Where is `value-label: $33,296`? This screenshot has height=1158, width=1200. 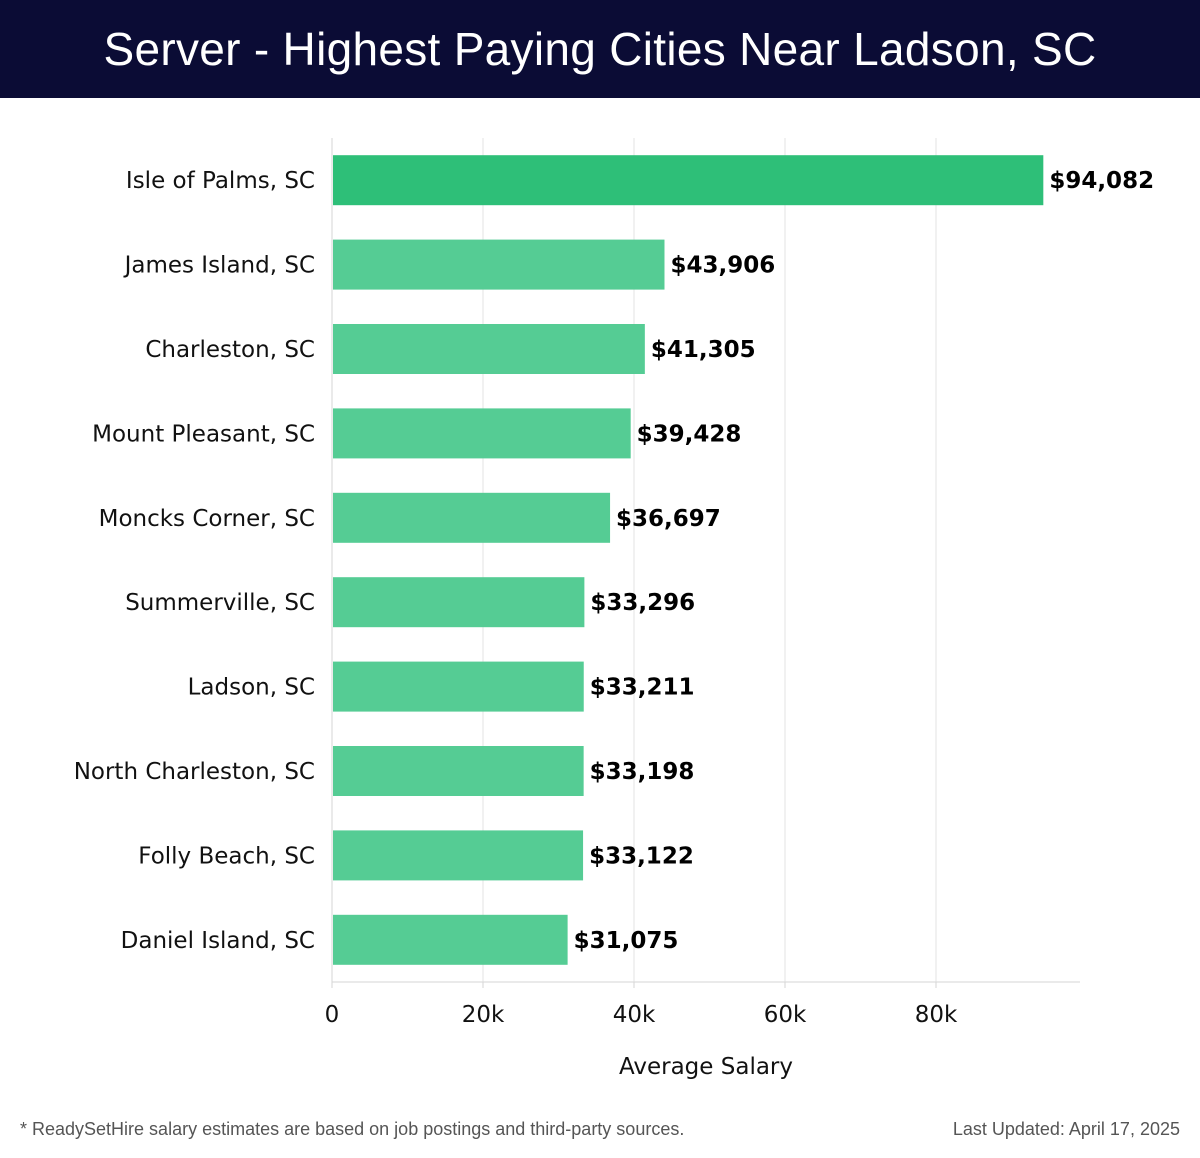 value-label: $33,296 is located at coordinates (642, 603).